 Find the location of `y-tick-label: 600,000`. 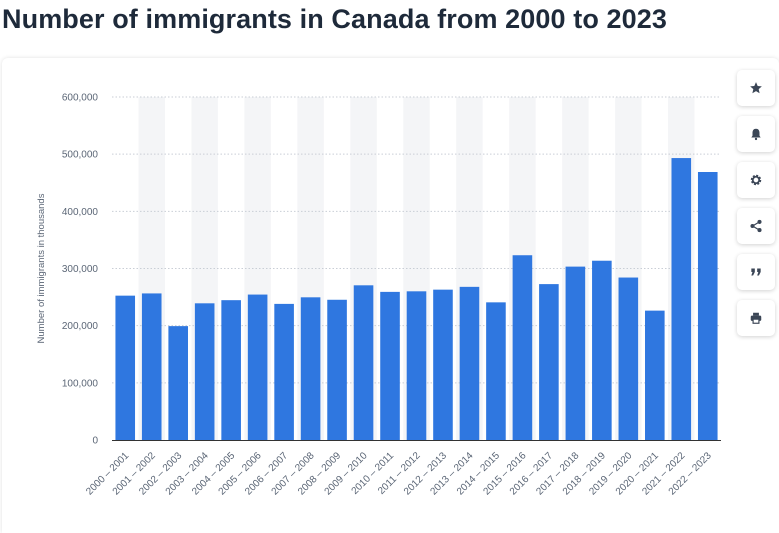

y-tick-label: 600,000 is located at coordinates (80, 98).